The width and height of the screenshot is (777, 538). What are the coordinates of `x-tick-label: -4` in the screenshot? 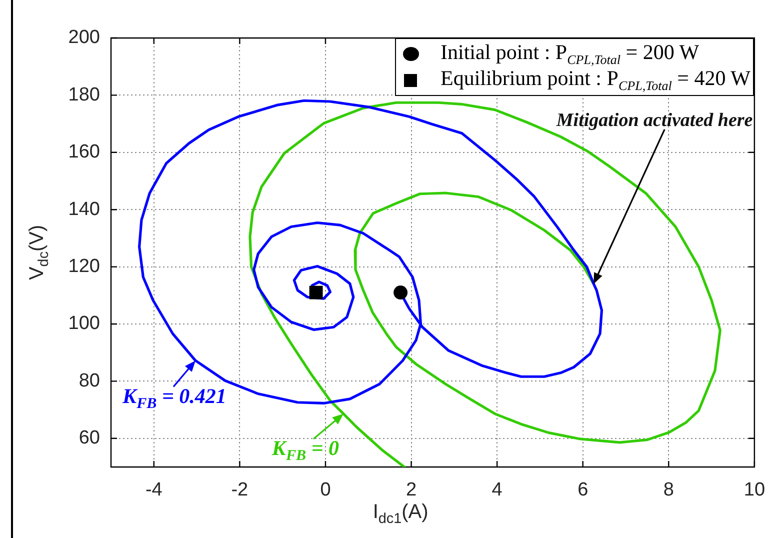 It's located at (154, 490).